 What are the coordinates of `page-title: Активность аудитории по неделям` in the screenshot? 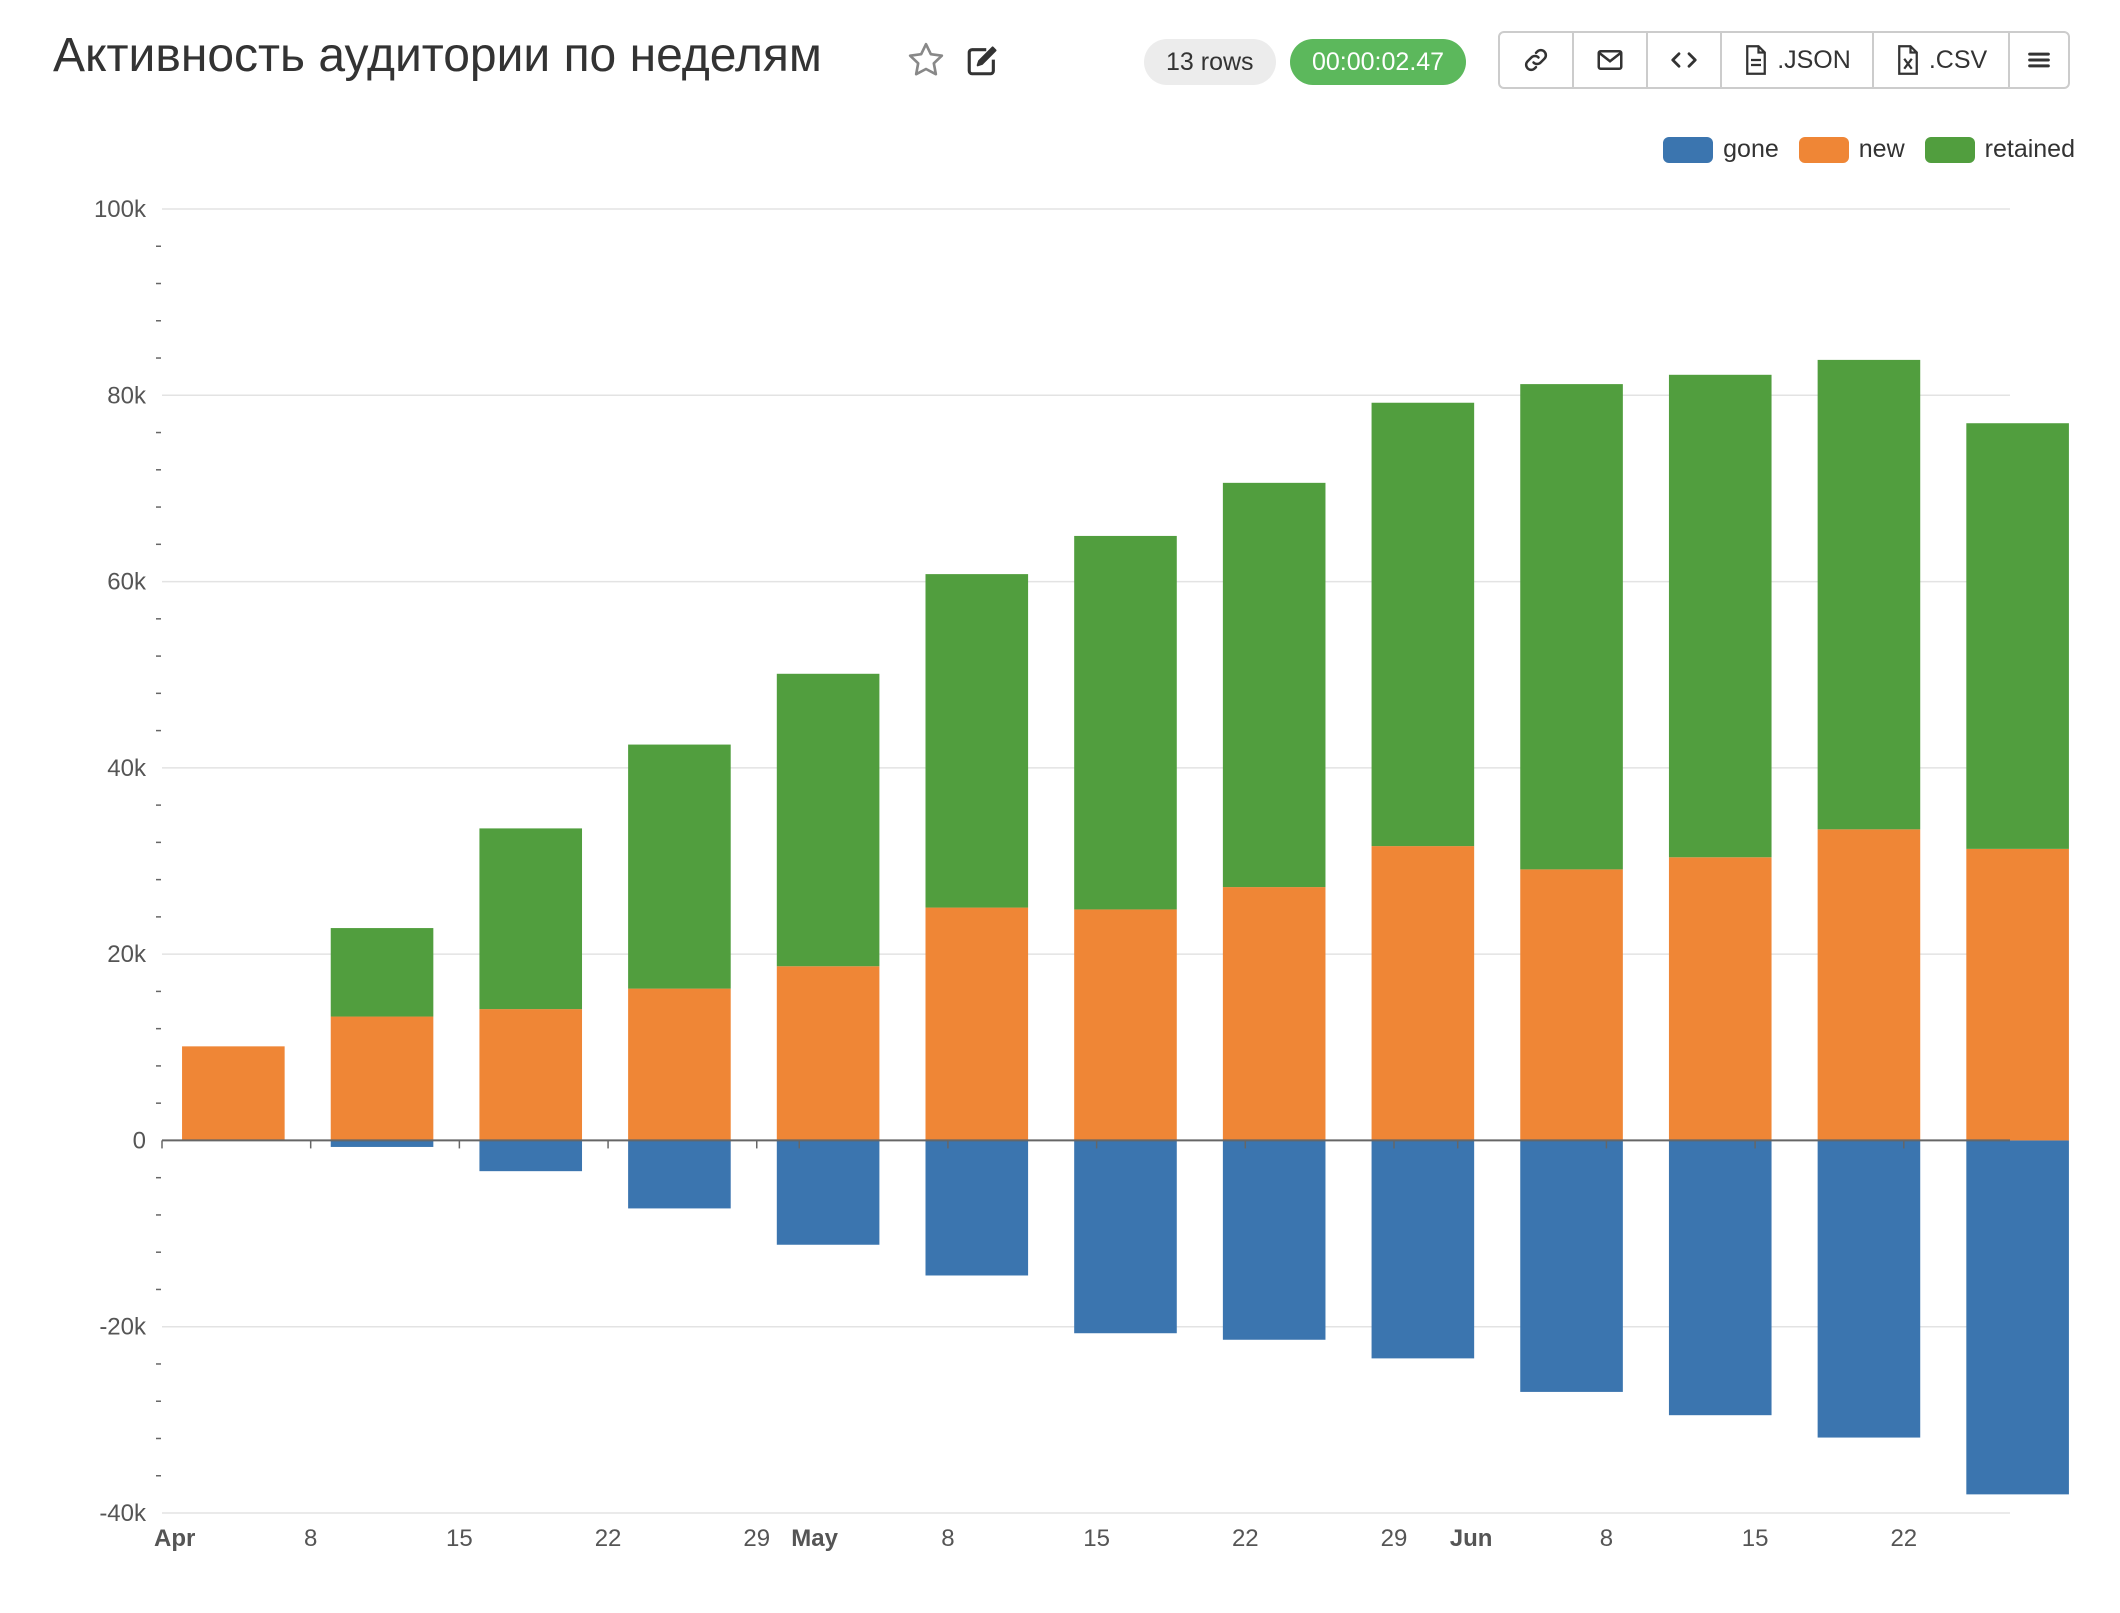 It's located at (437, 55).